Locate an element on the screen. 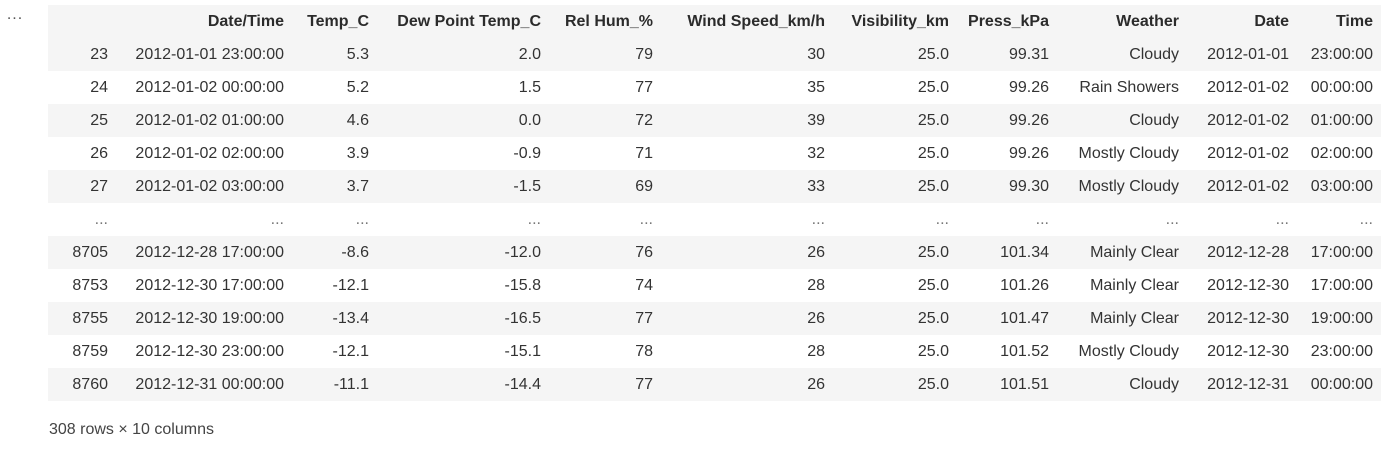 The image size is (1389, 452). table-cell: -0.9 is located at coordinates (527, 153).